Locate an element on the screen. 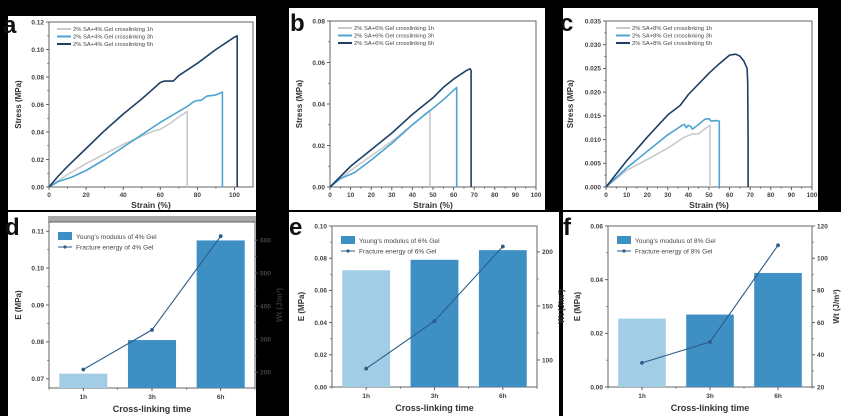 Image resolution: width=841 pixels, height=416 pixels. fracture-energy-point-6h is located at coordinates (778, 245).